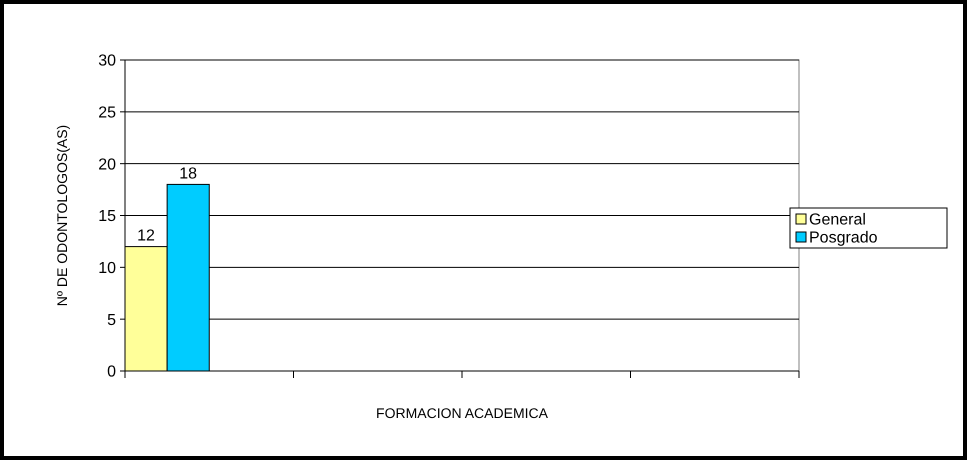  What do you see at coordinates (62, 215) in the screenshot?
I see `y-axis-title: Nº DE ODONTOLOGOS(AS)` at bounding box center [62, 215].